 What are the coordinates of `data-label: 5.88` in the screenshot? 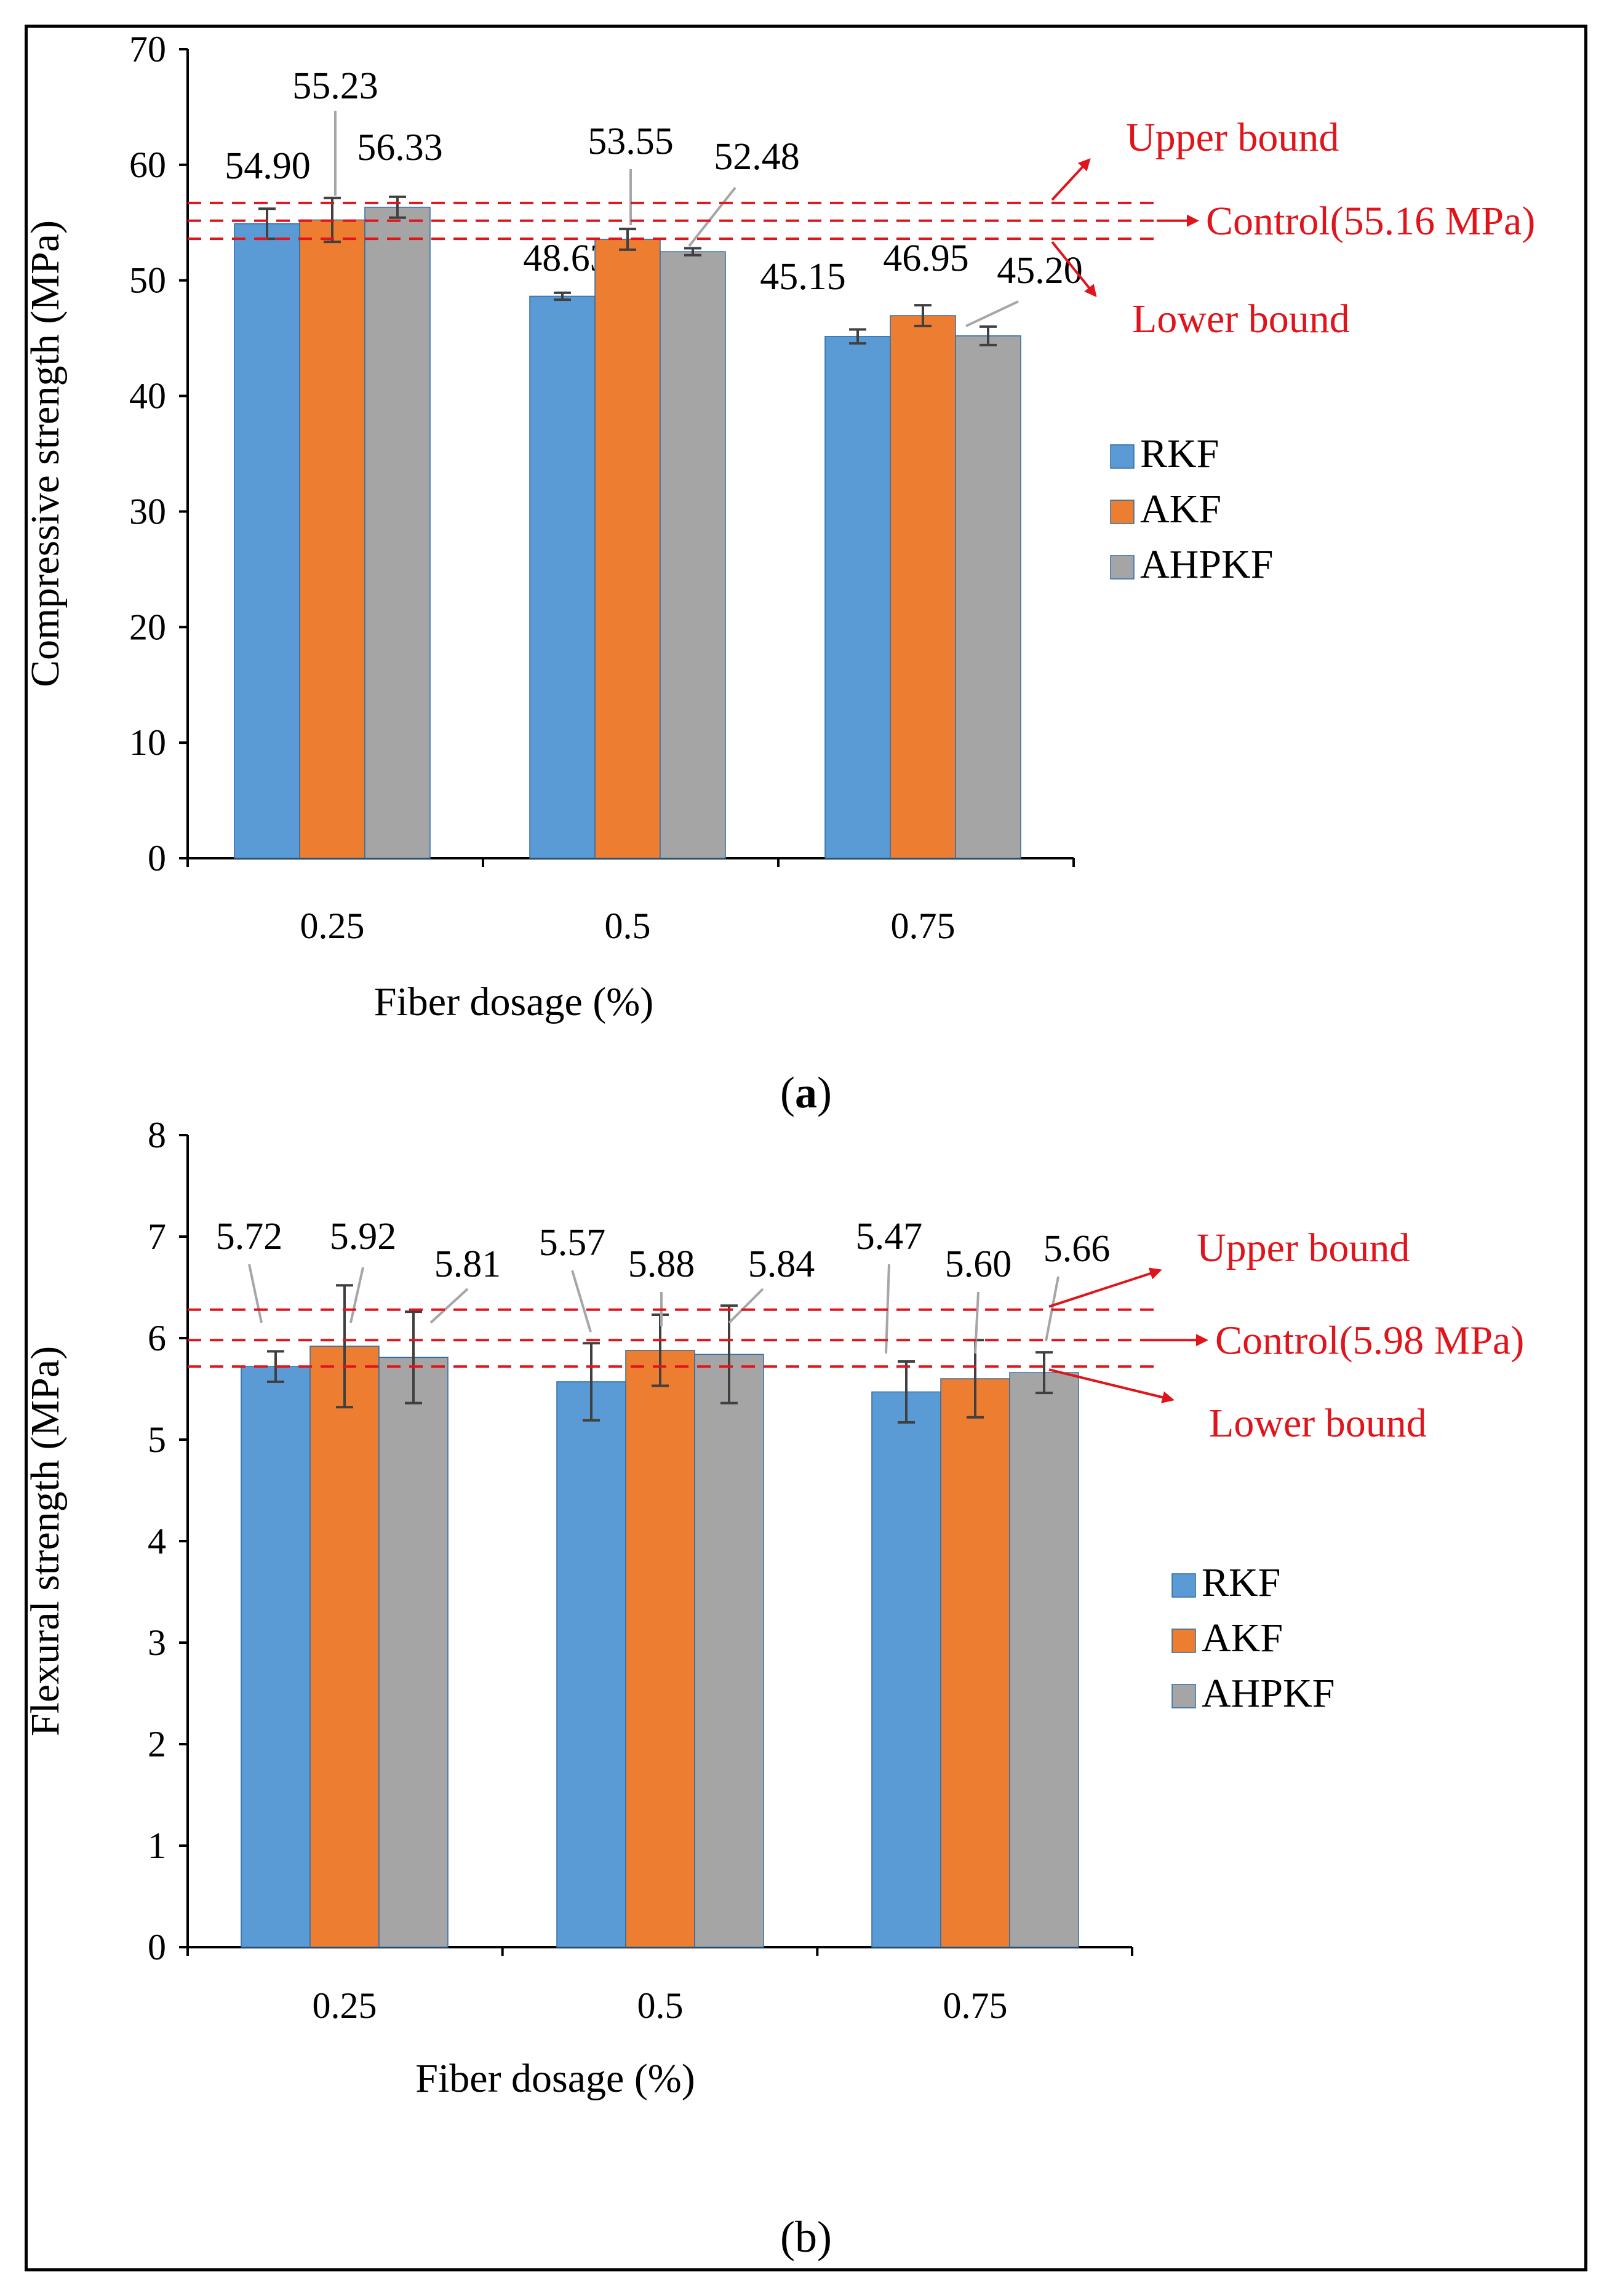 It's located at (661, 1264).